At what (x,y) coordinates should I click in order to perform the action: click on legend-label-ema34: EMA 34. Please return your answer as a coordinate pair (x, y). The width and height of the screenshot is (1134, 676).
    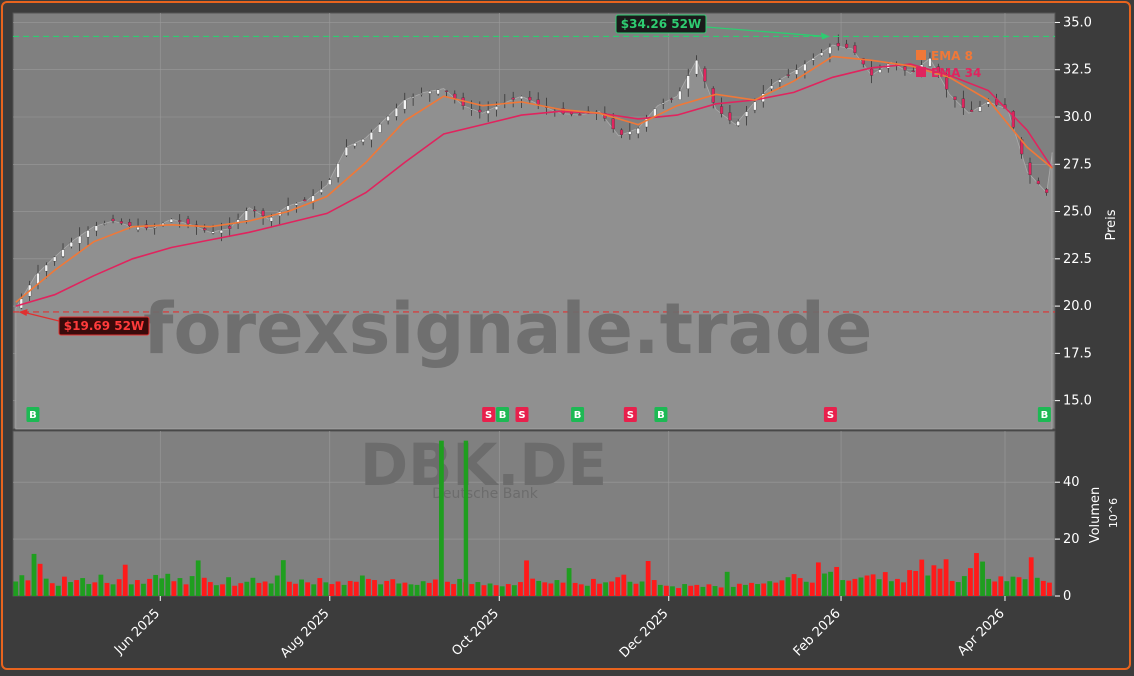
    Looking at the image, I should click on (956, 73).